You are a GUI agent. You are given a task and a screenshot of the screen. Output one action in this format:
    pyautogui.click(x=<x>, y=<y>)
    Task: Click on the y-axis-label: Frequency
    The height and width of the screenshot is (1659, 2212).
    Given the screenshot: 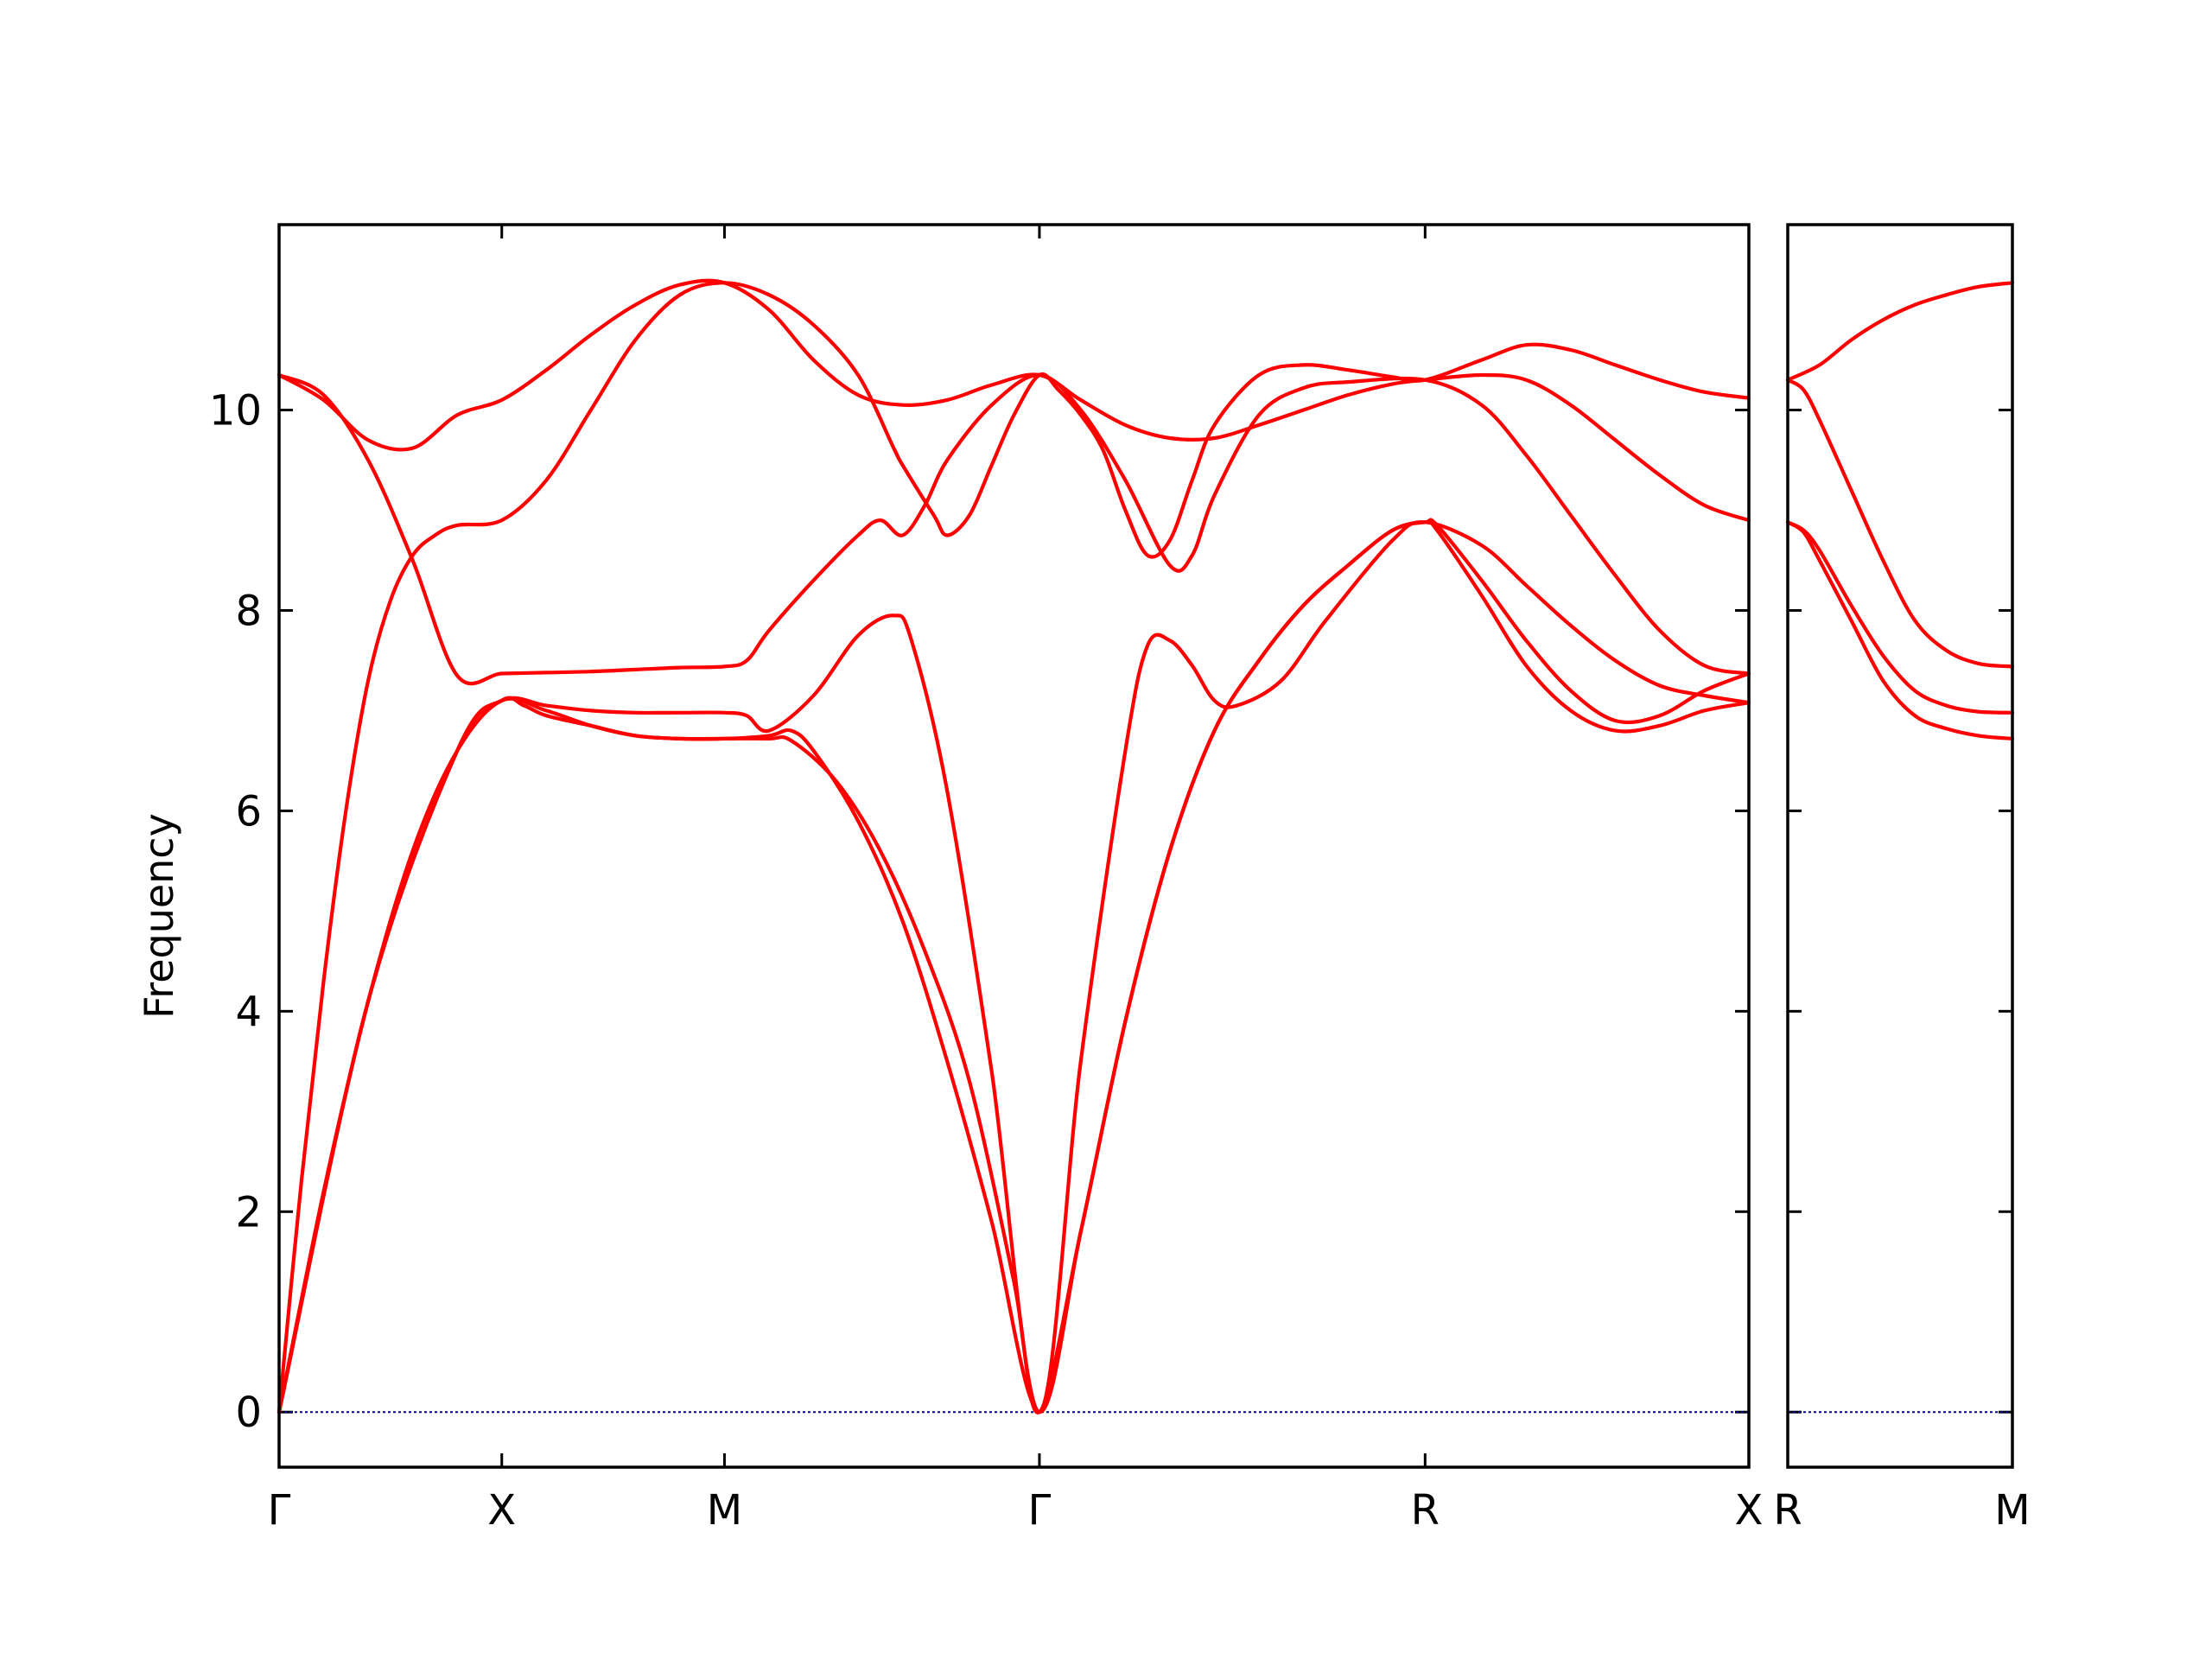 What is the action you would take?
    pyautogui.click(x=159, y=916)
    